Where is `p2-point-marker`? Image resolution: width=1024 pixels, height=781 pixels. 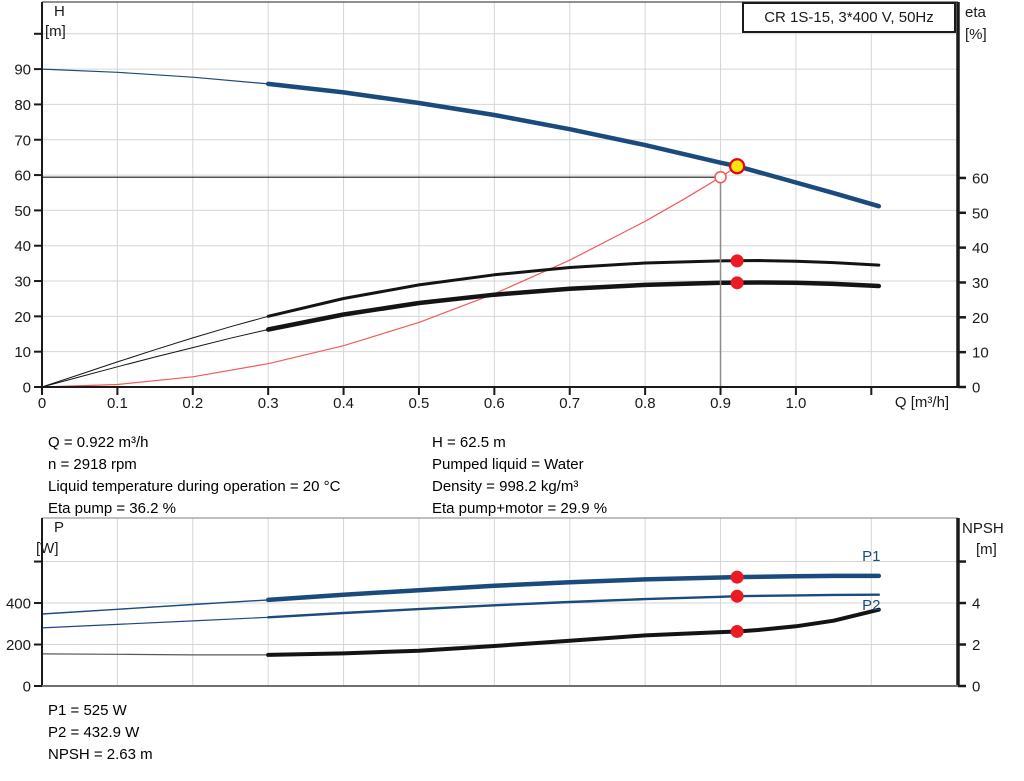 p2-point-marker is located at coordinates (737, 596).